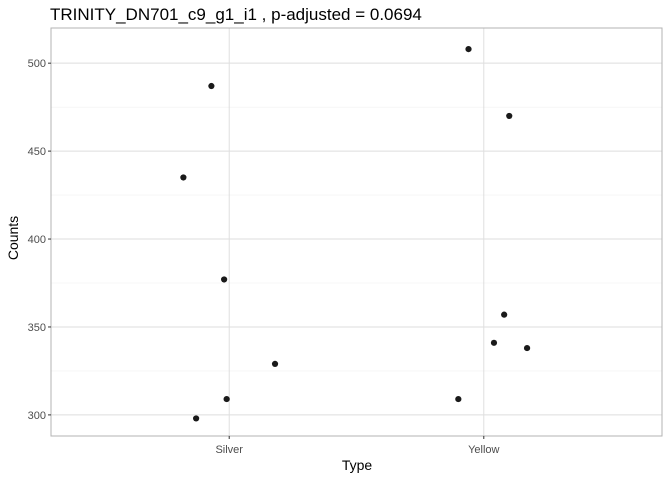  Describe the element at coordinates (357, 446) in the screenshot. I see `x-axis-ticks: Silver Yellow` at that location.